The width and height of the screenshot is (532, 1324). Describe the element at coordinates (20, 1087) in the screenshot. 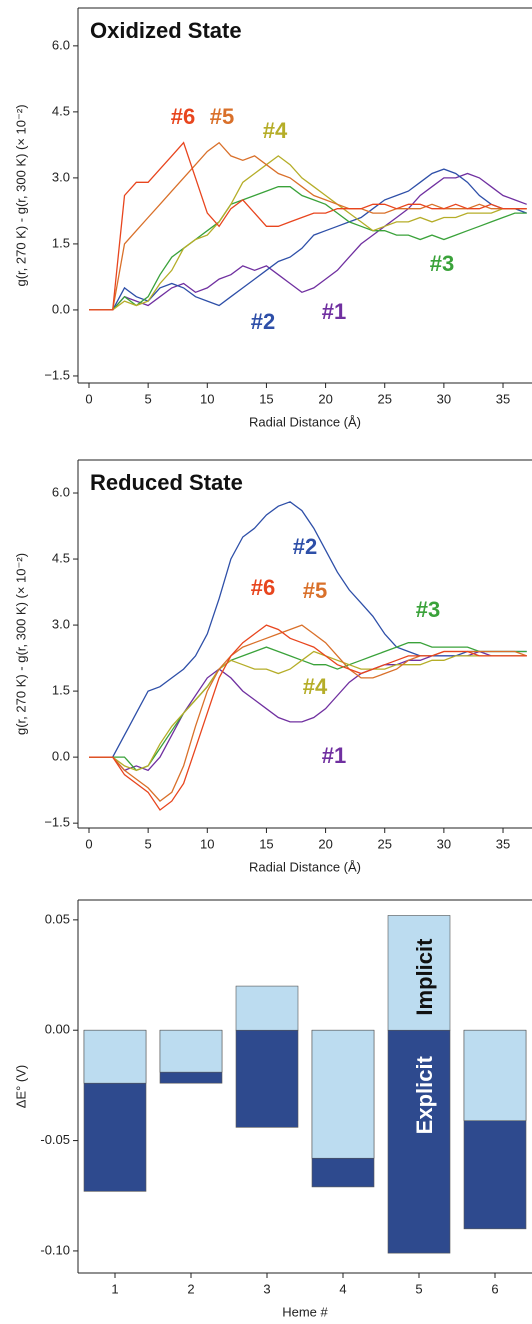

I see `y-axis-label: ΔE° (V)` at that location.